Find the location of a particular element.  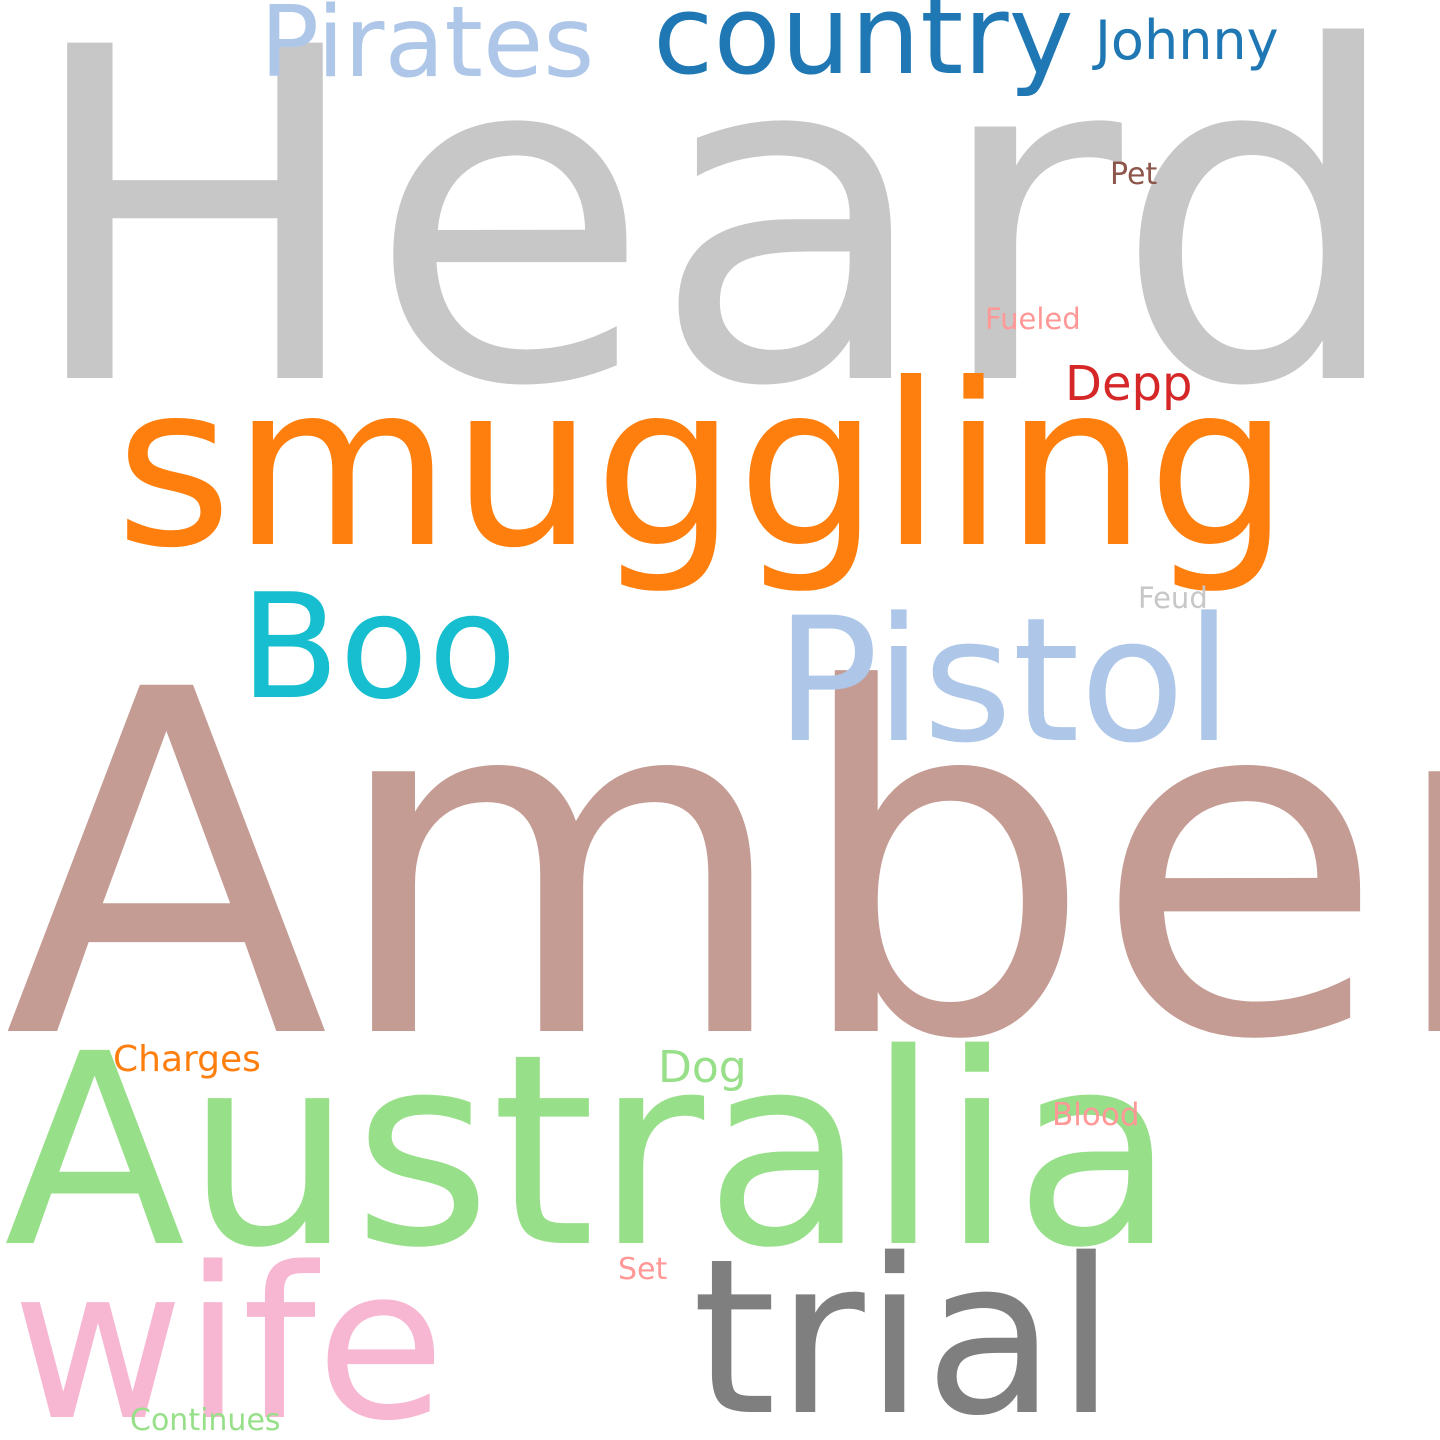

word-trial: trial is located at coordinates (904, 1326).